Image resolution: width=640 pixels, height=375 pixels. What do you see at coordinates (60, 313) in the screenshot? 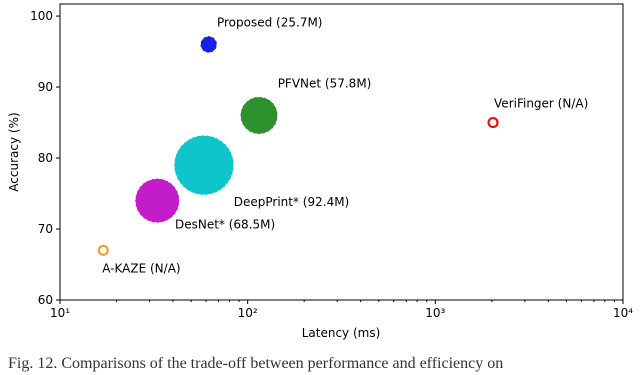
I see `x-tick-label: 10¹` at bounding box center [60, 313].